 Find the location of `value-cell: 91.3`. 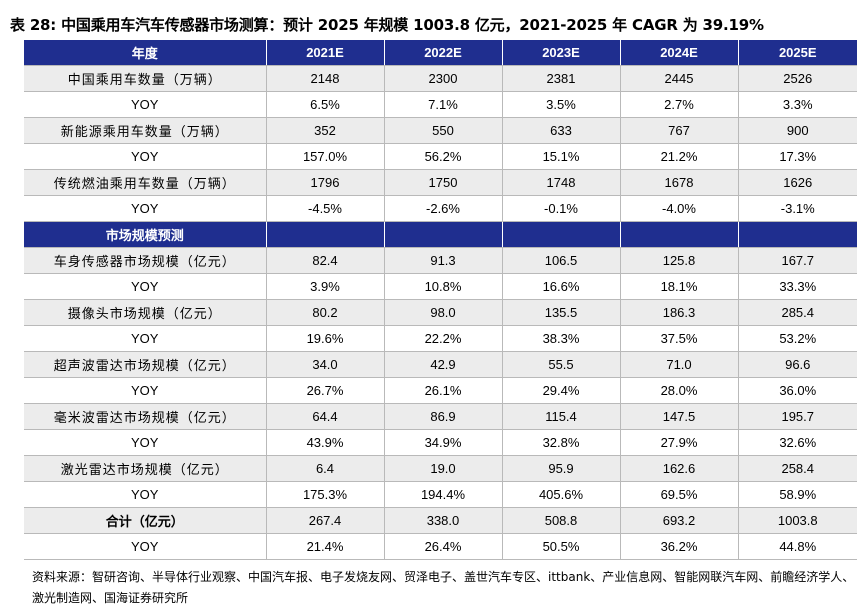

value-cell: 91.3 is located at coordinates (442, 260).